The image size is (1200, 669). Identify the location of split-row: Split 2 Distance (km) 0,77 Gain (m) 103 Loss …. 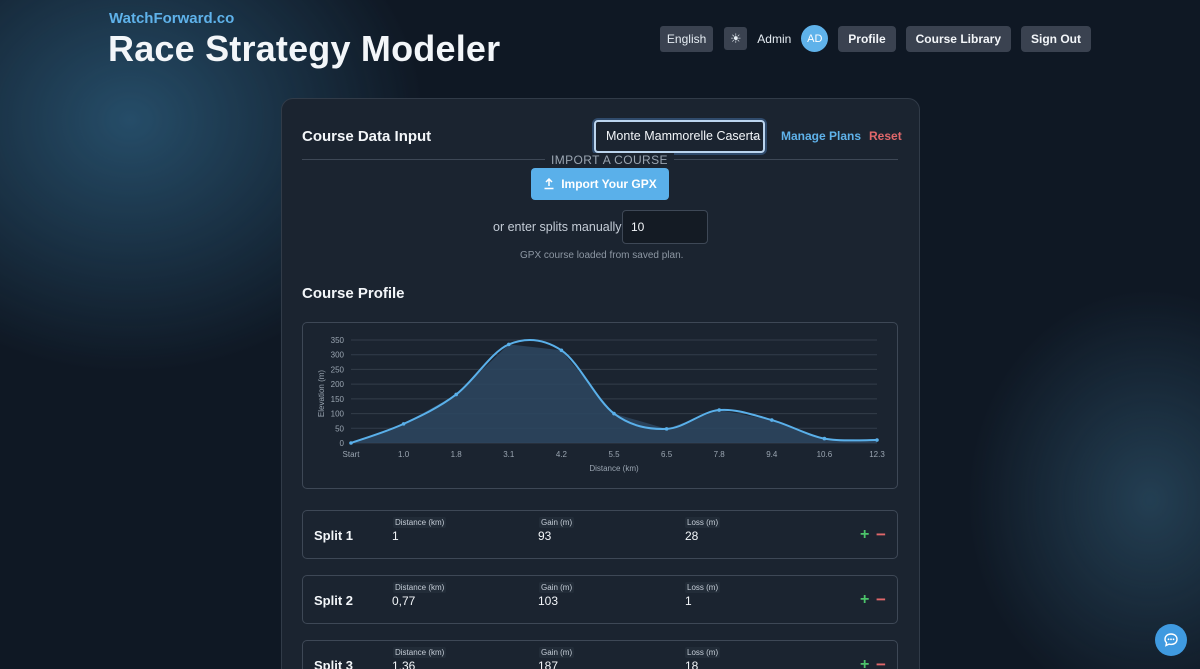
(600, 599).